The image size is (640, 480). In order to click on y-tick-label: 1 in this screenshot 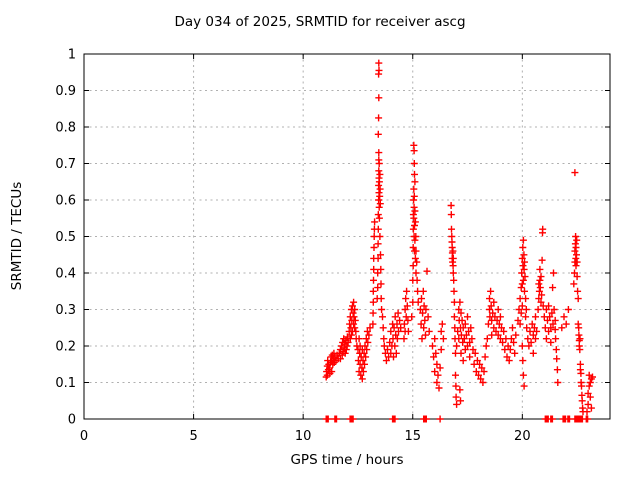, I will do `click(72, 55)`.